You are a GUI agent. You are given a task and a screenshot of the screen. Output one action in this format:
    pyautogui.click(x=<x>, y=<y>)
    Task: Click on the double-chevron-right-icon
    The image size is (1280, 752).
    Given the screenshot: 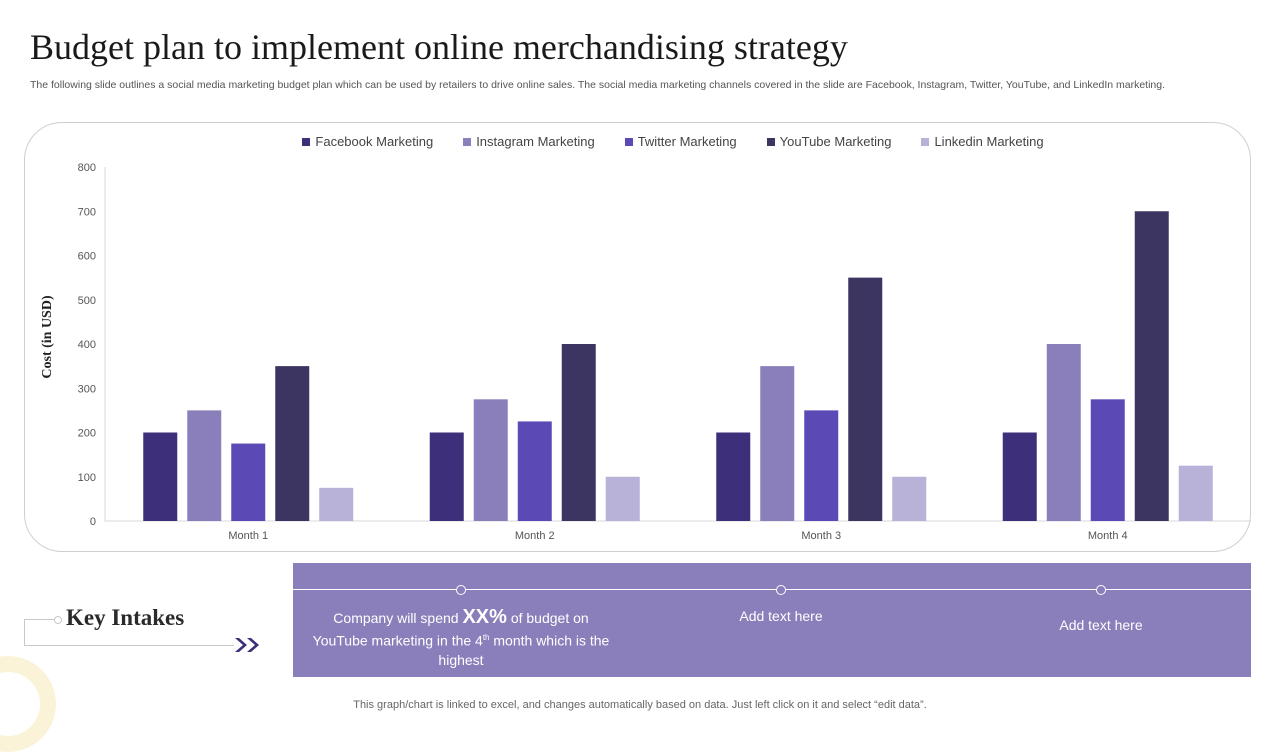 What is the action you would take?
    pyautogui.click(x=247, y=645)
    